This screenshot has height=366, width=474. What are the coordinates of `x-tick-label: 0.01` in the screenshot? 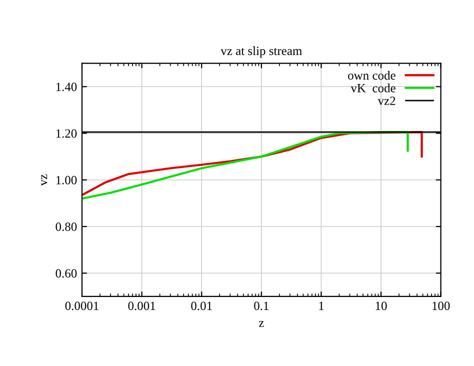 It's located at (201, 306).